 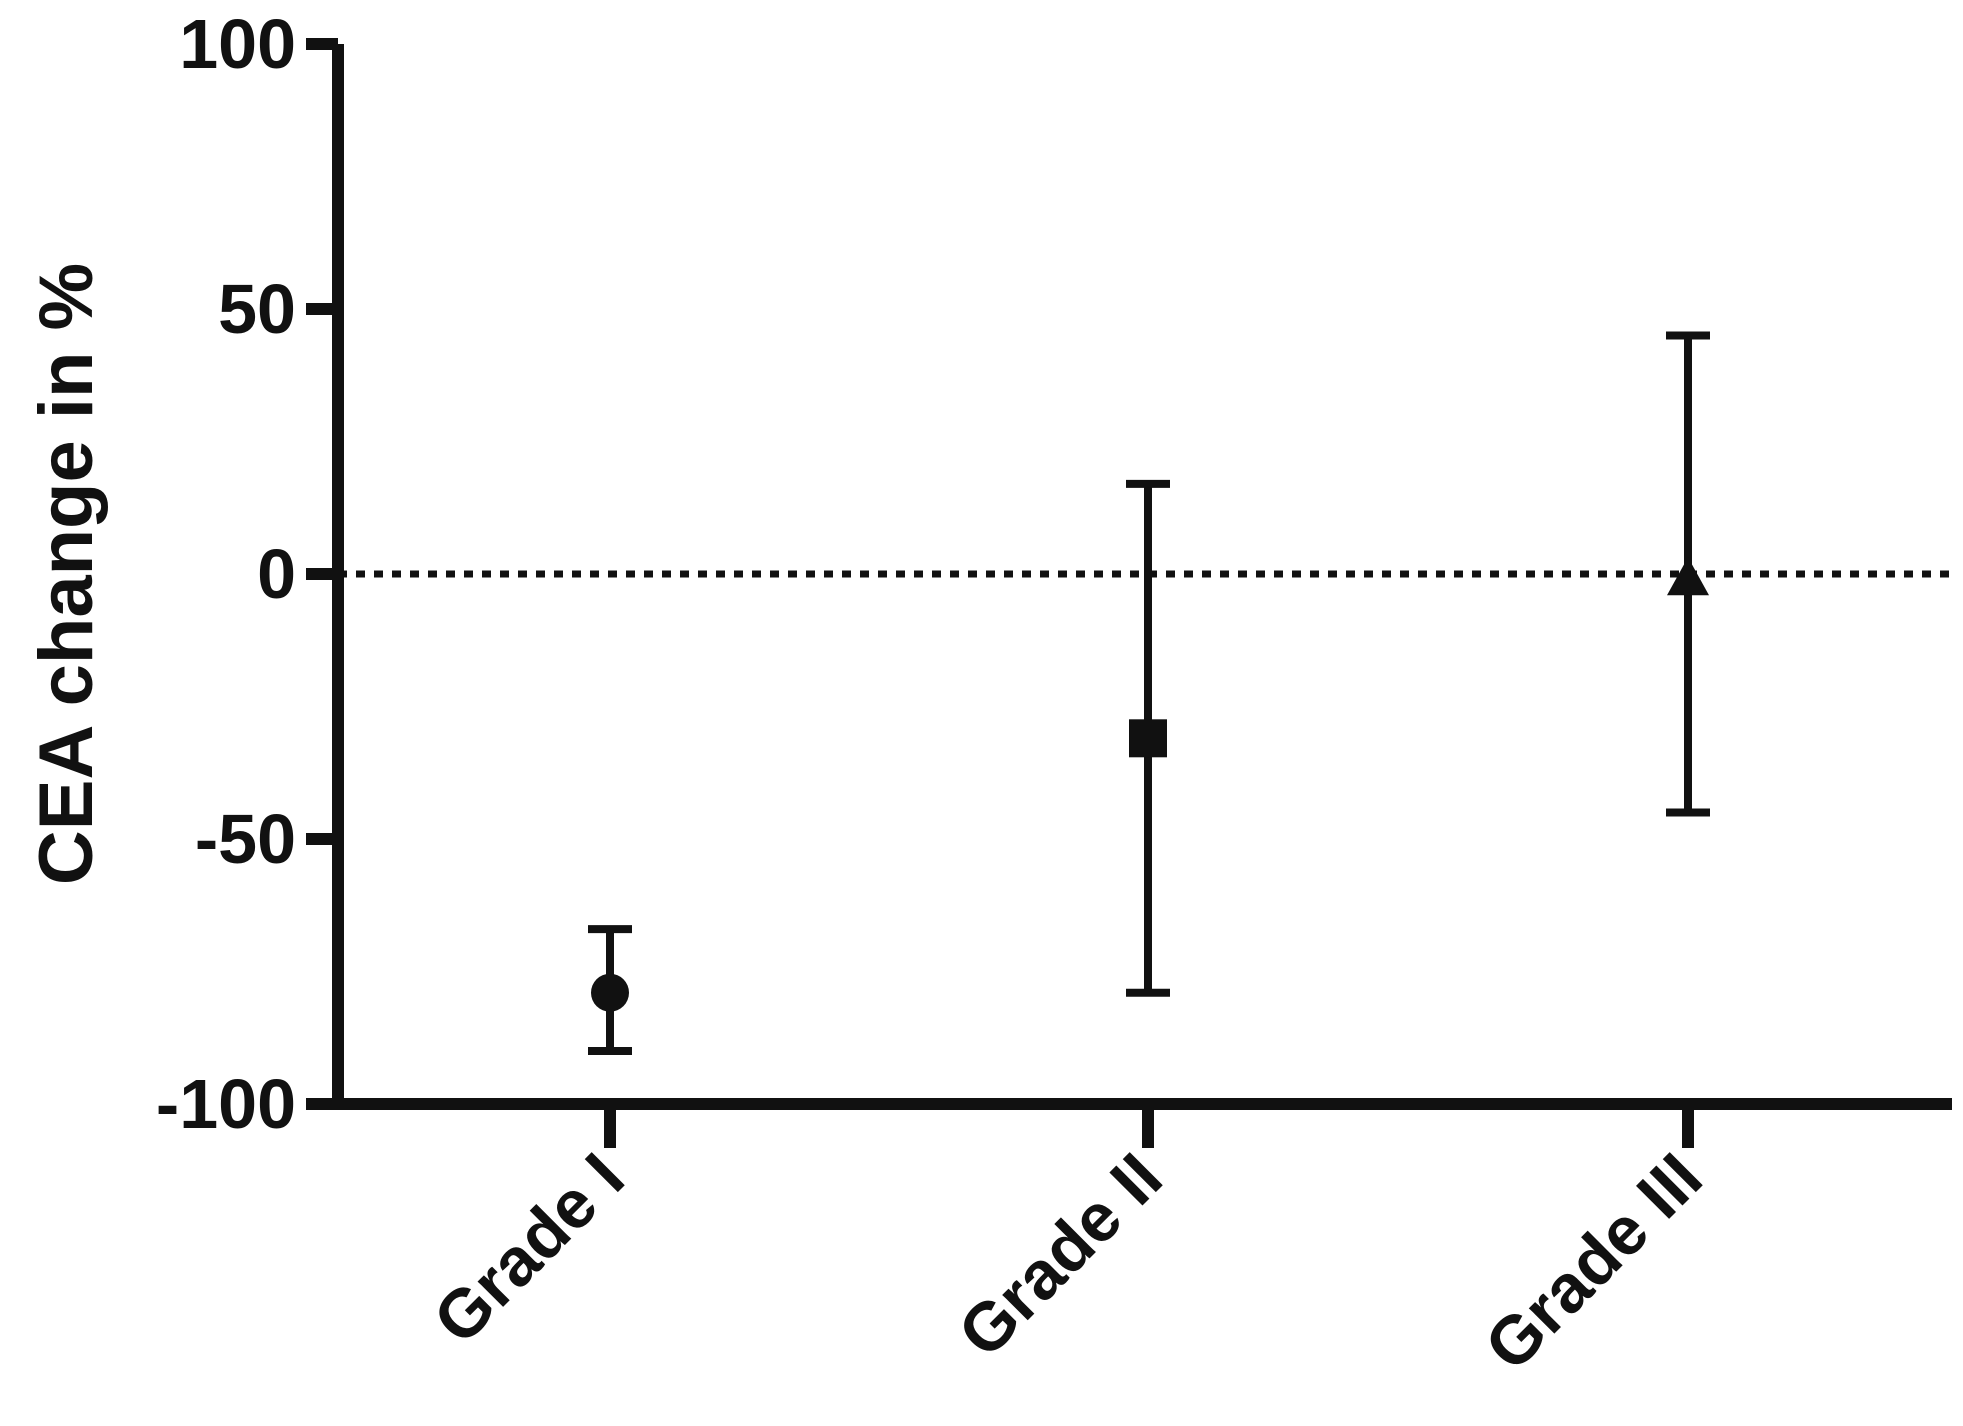 I want to click on y-ticks: 100 50 0 -50 -100, so click(x=247, y=574).